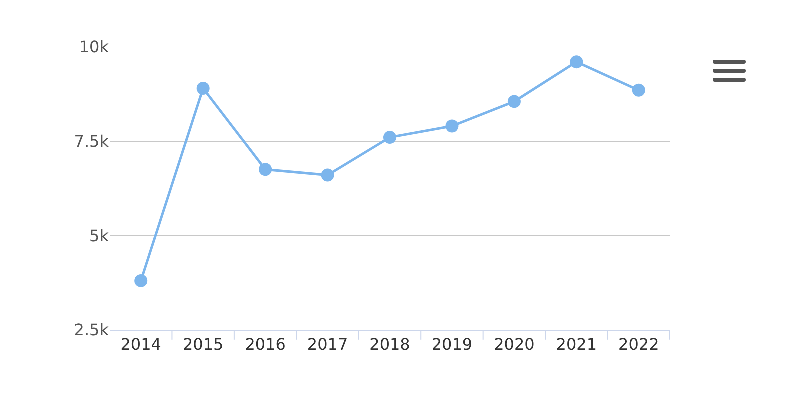 Image resolution: width=790 pixels, height=420 pixels. What do you see at coordinates (639, 344) in the screenshot?
I see `x-tick-label: 2022` at bounding box center [639, 344].